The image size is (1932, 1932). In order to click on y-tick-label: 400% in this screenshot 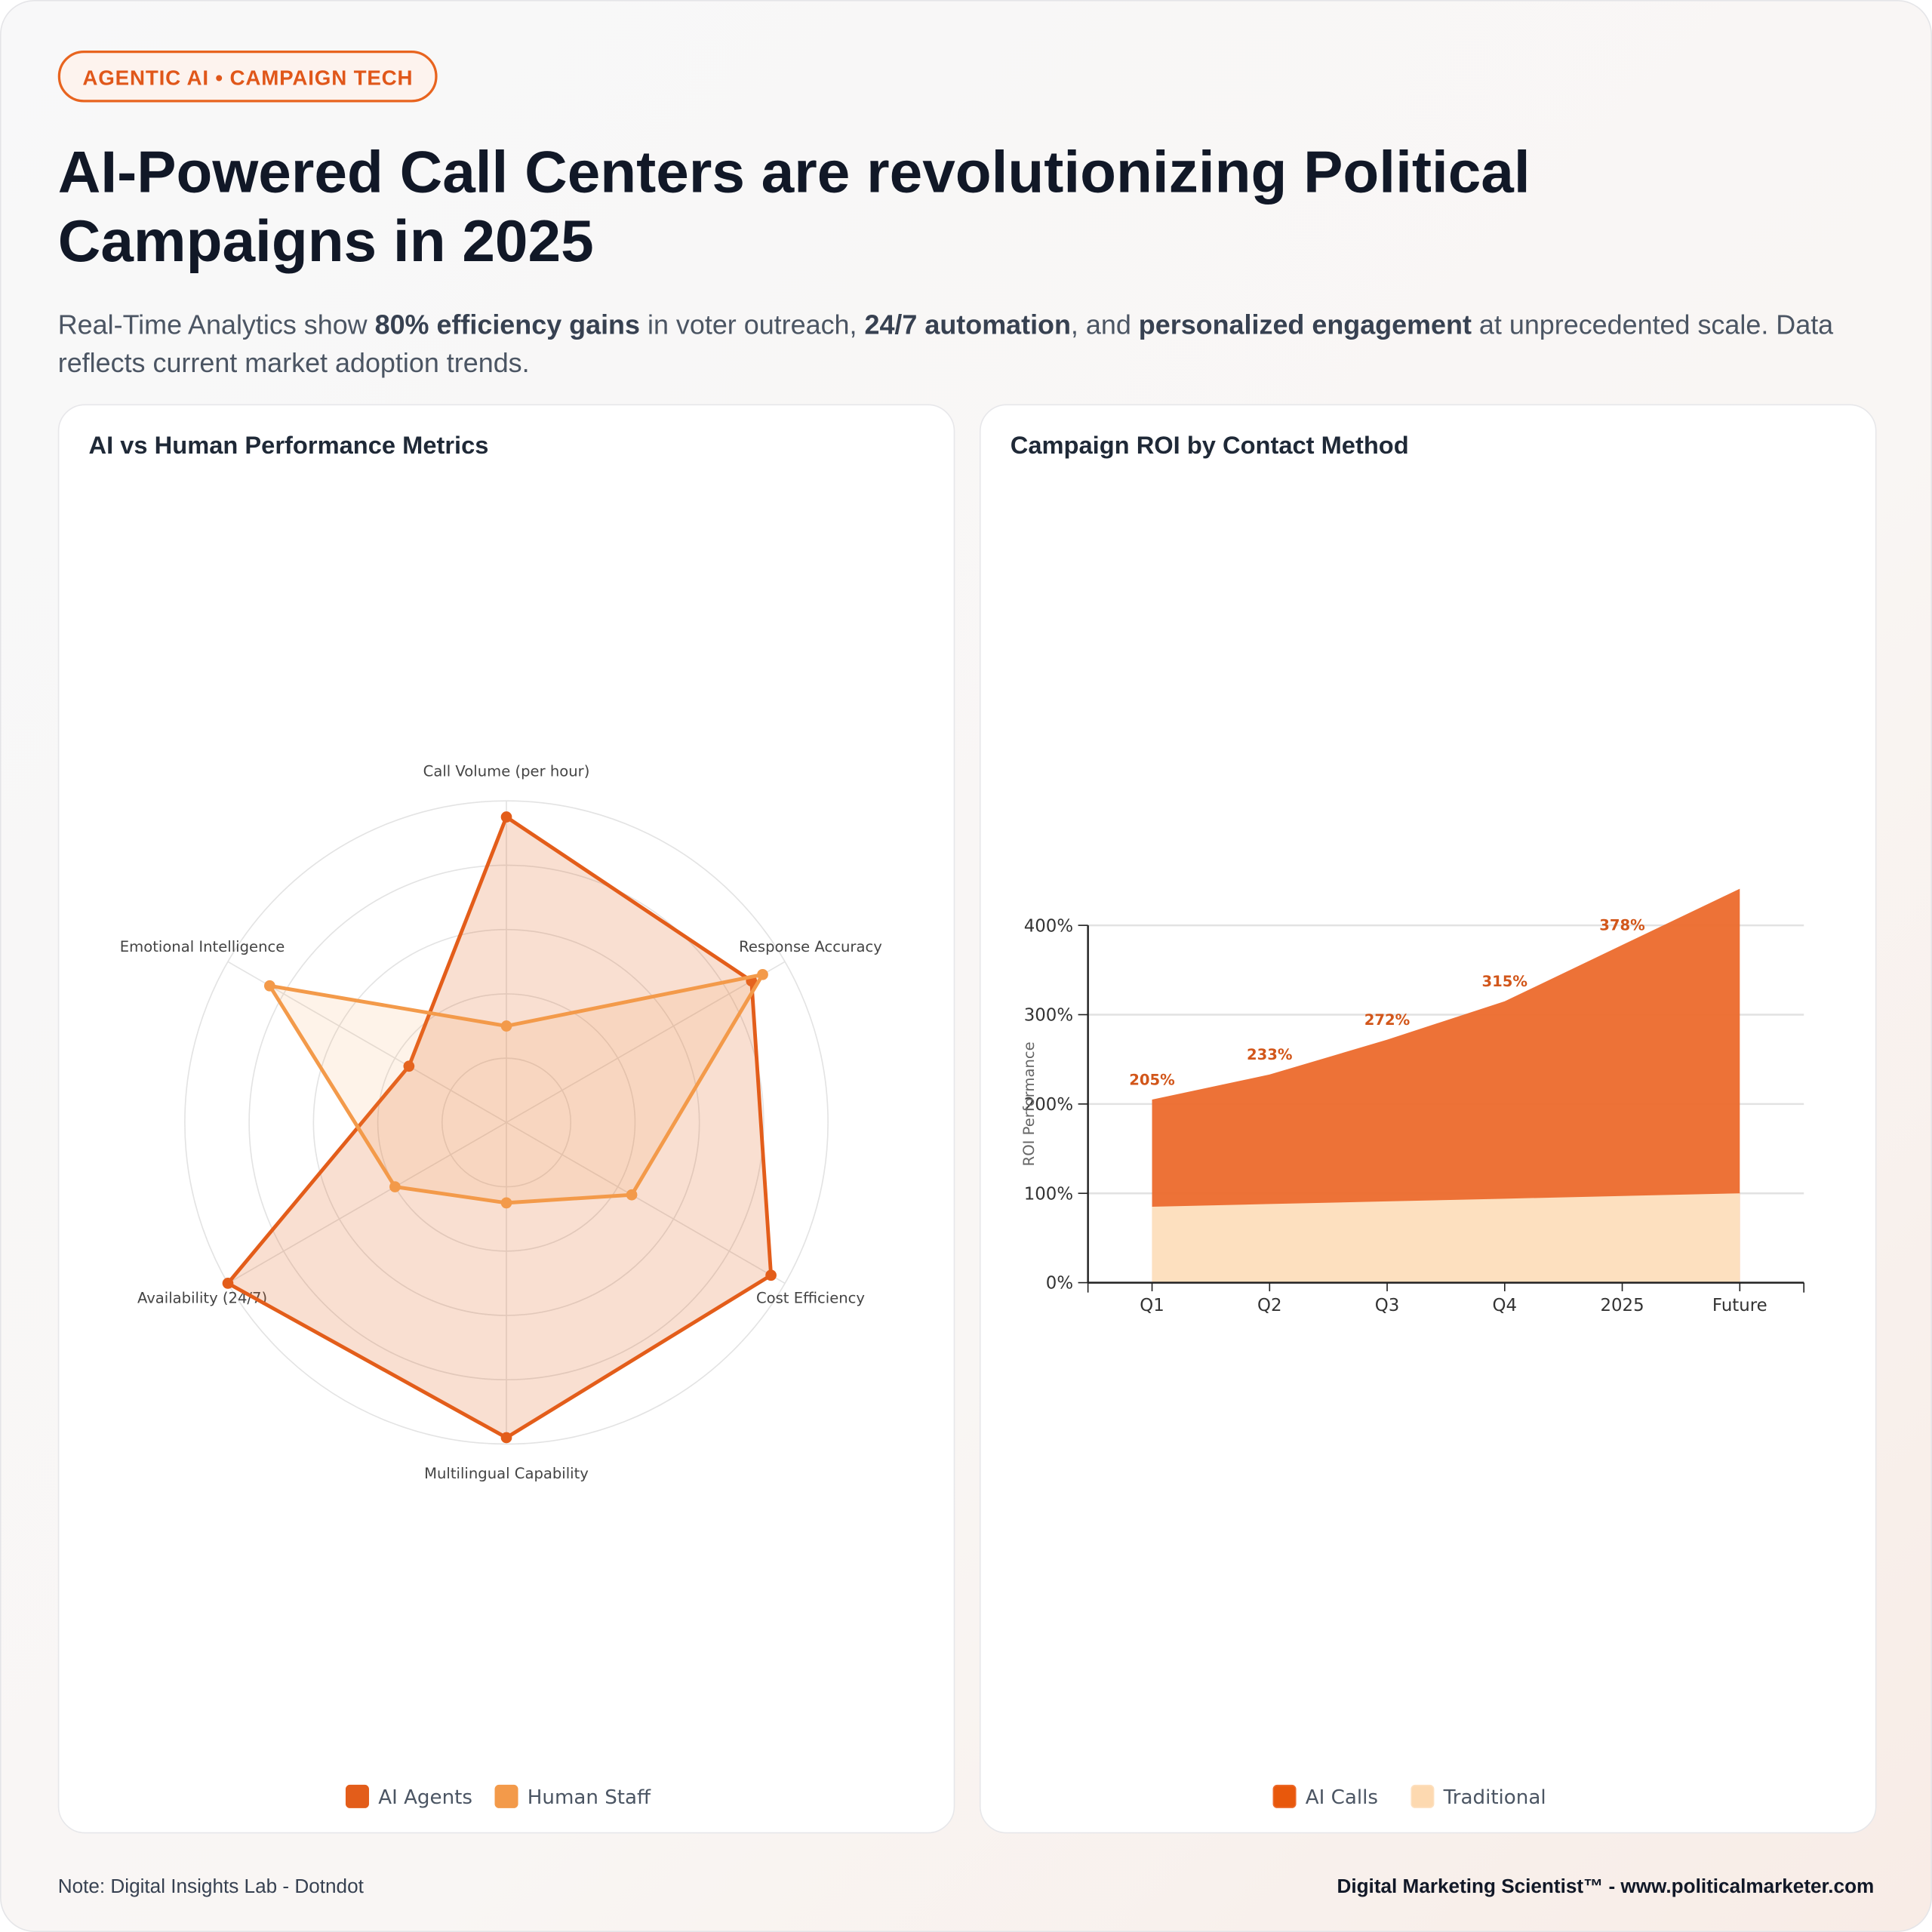, I will do `click(1048, 926)`.